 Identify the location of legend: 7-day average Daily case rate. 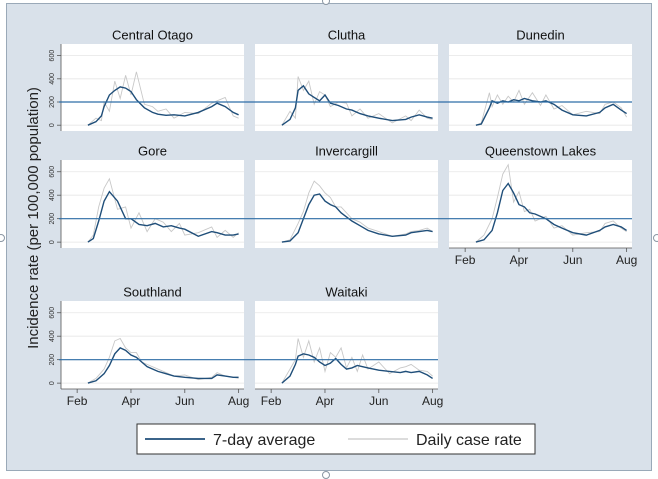
(336, 439).